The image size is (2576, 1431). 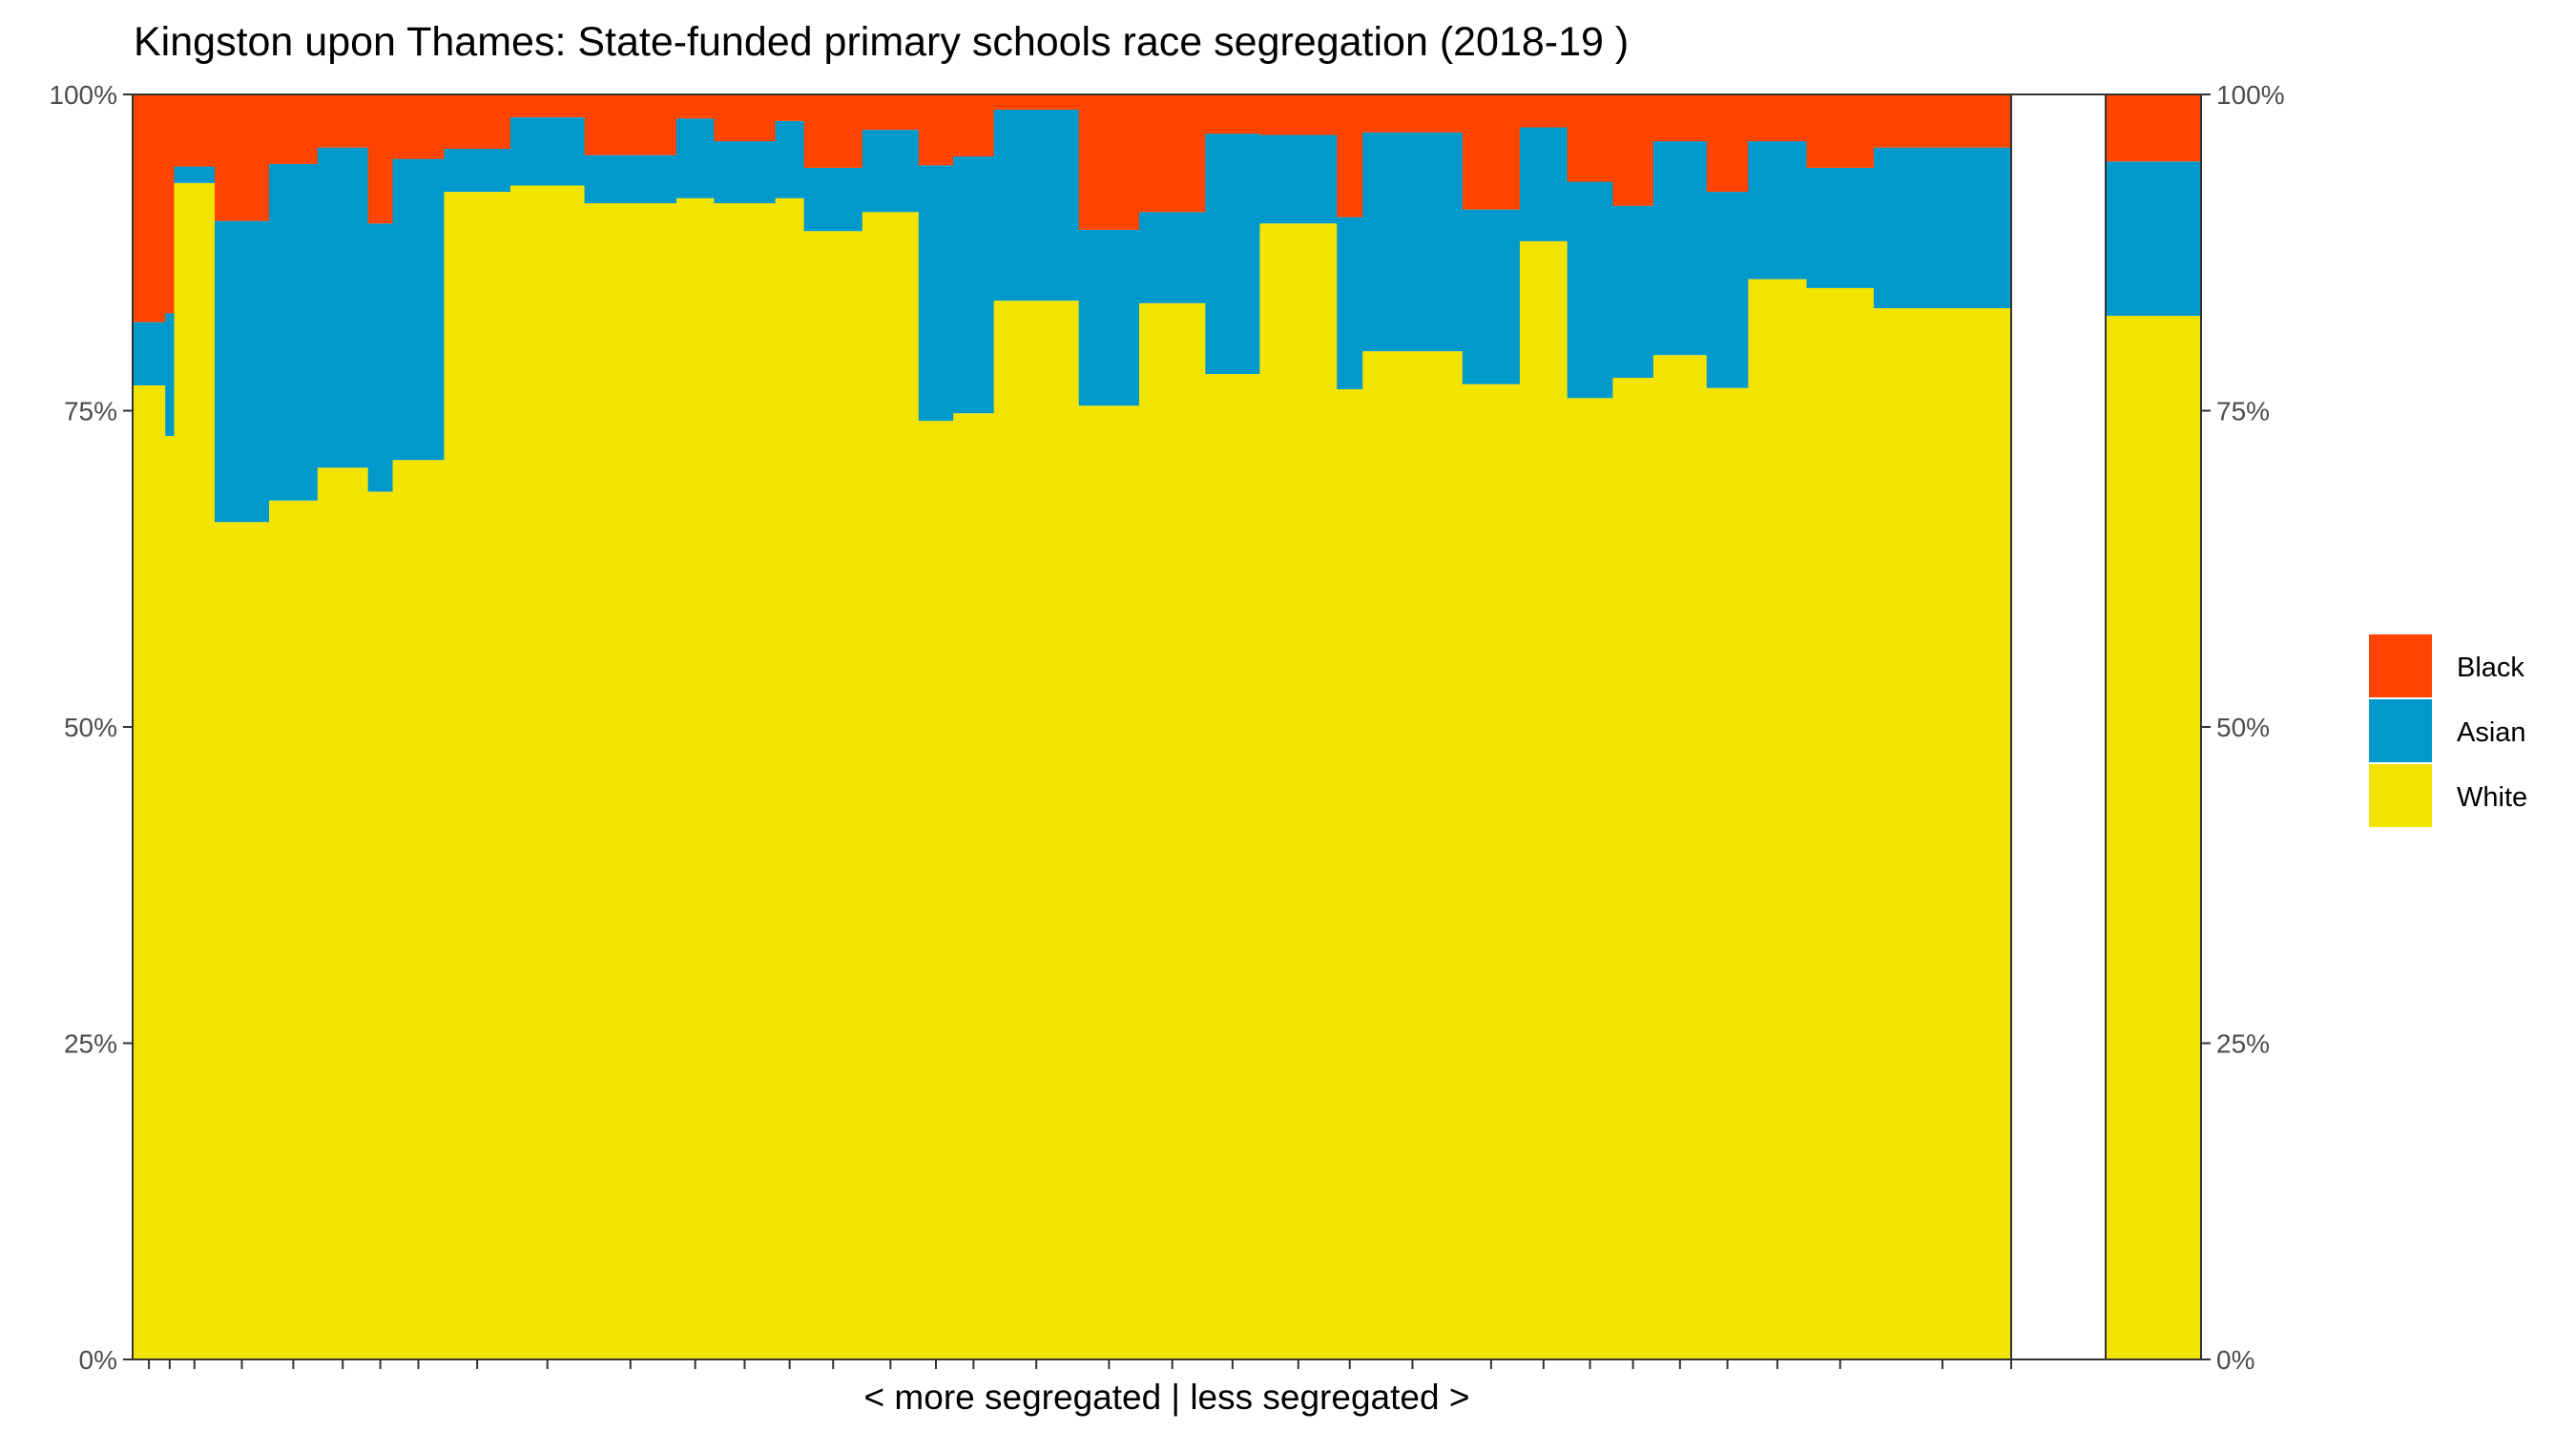 What do you see at coordinates (2448, 795) in the screenshot?
I see `legend-item-white: White` at bounding box center [2448, 795].